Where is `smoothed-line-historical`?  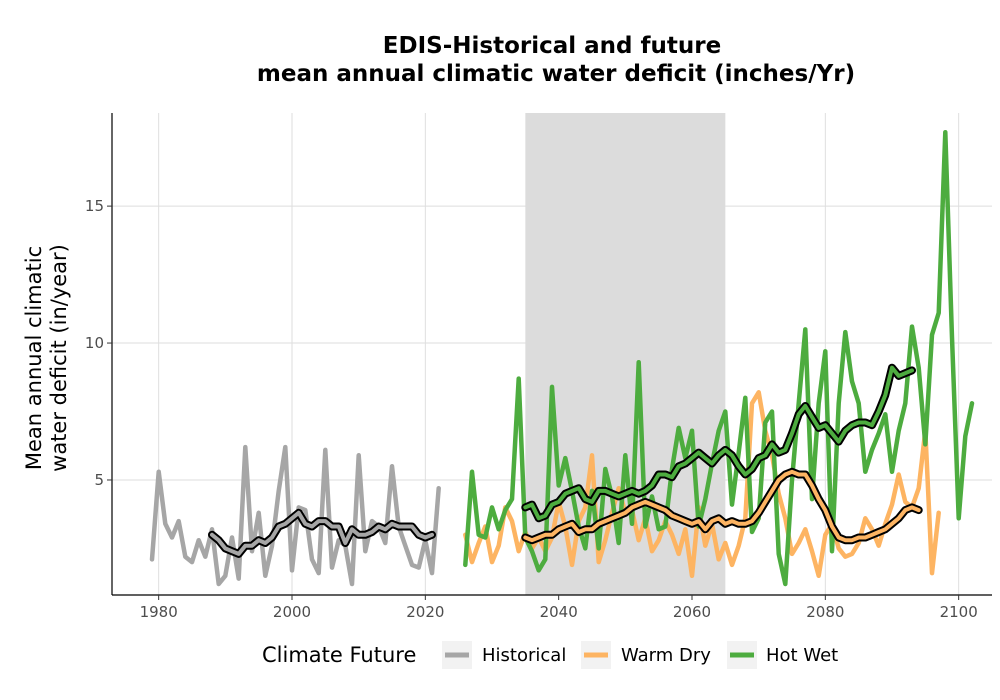
smoothed-line-historical is located at coordinates (322, 533).